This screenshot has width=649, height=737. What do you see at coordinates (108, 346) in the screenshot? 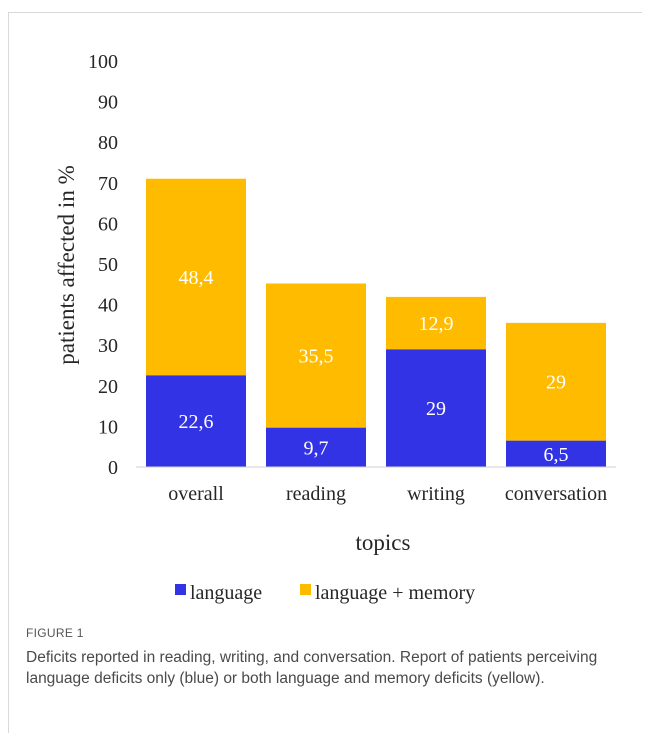
I see `y-tick-label: 30` at bounding box center [108, 346].